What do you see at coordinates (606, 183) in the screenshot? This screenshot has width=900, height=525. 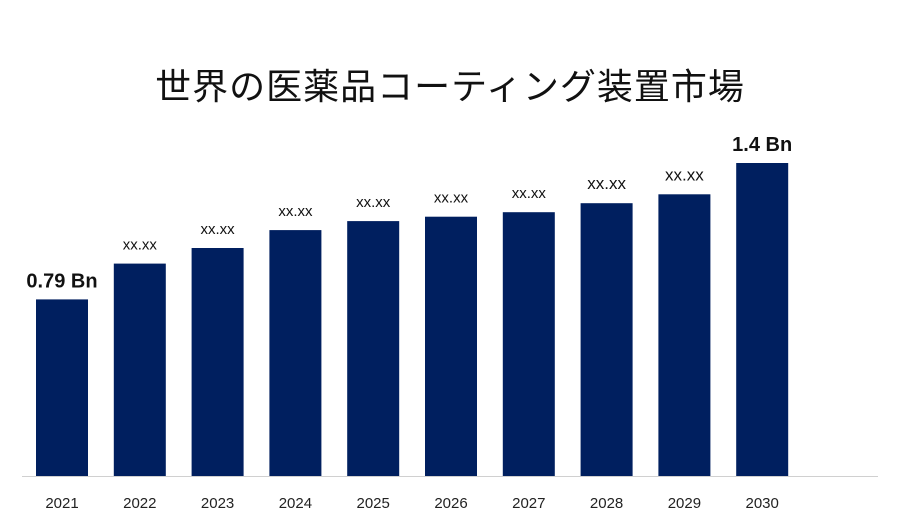 I see `data-label-2028: xx.xx` at bounding box center [606, 183].